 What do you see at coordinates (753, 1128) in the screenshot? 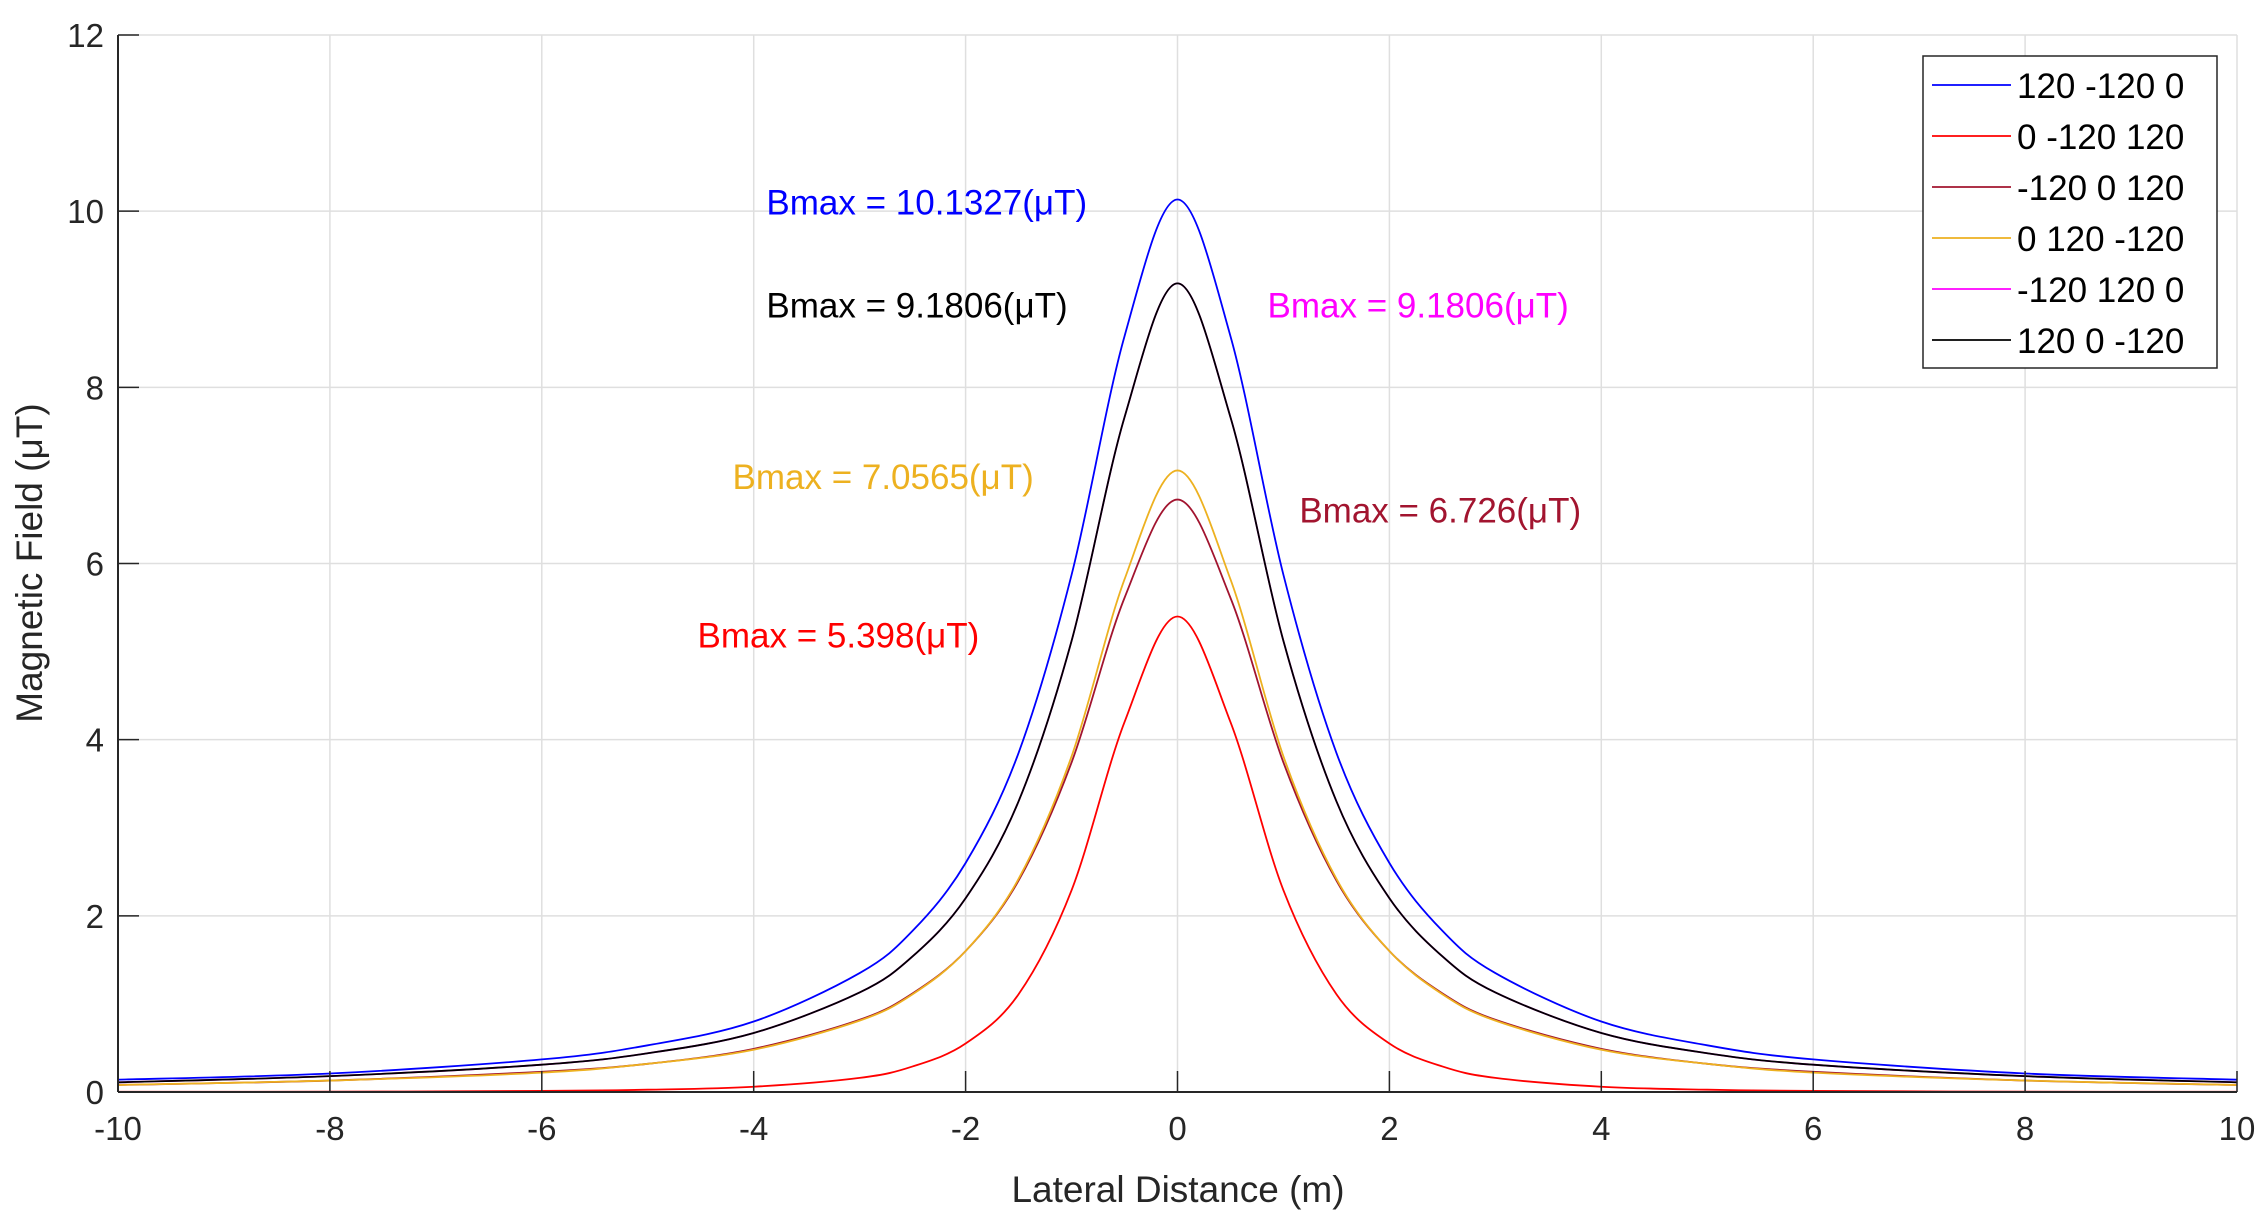
I see `x-tick-label: -4` at bounding box center [753, 1128].